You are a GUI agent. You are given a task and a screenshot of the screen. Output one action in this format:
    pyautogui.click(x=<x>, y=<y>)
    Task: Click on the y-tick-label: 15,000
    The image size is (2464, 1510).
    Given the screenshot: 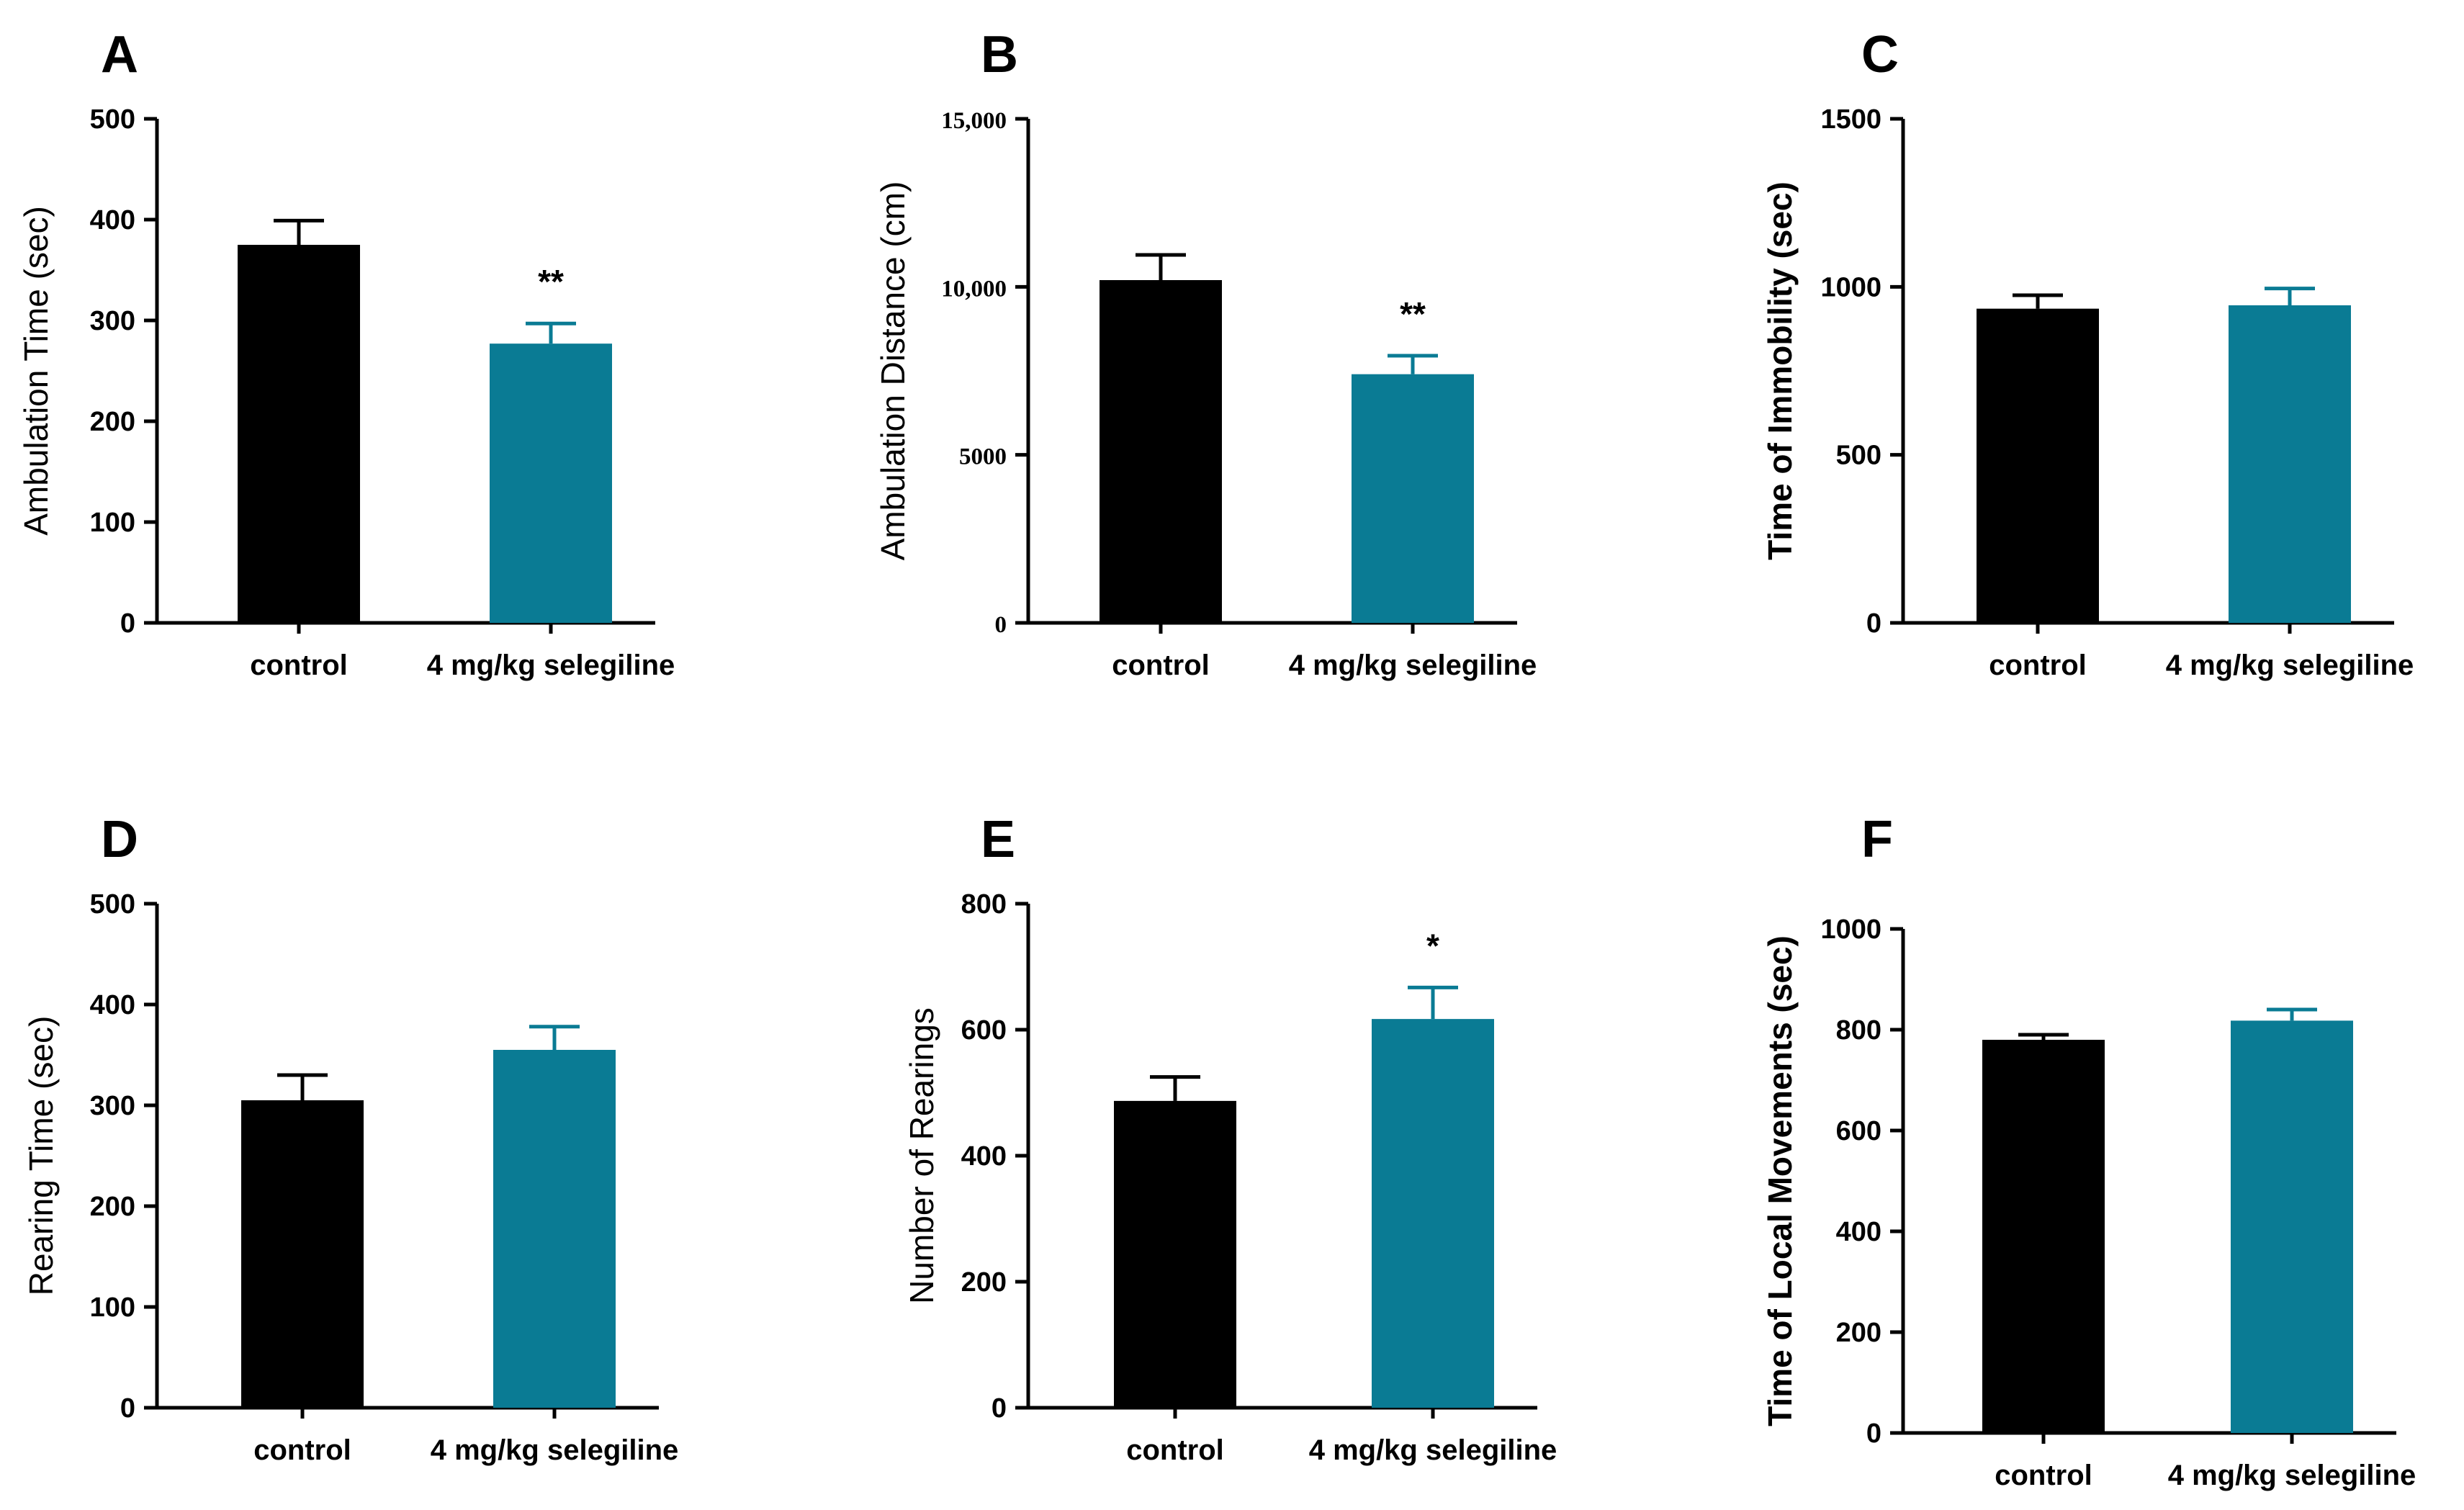 What is the action you would take?
    pyautogui.click(x=974, y=121)
    